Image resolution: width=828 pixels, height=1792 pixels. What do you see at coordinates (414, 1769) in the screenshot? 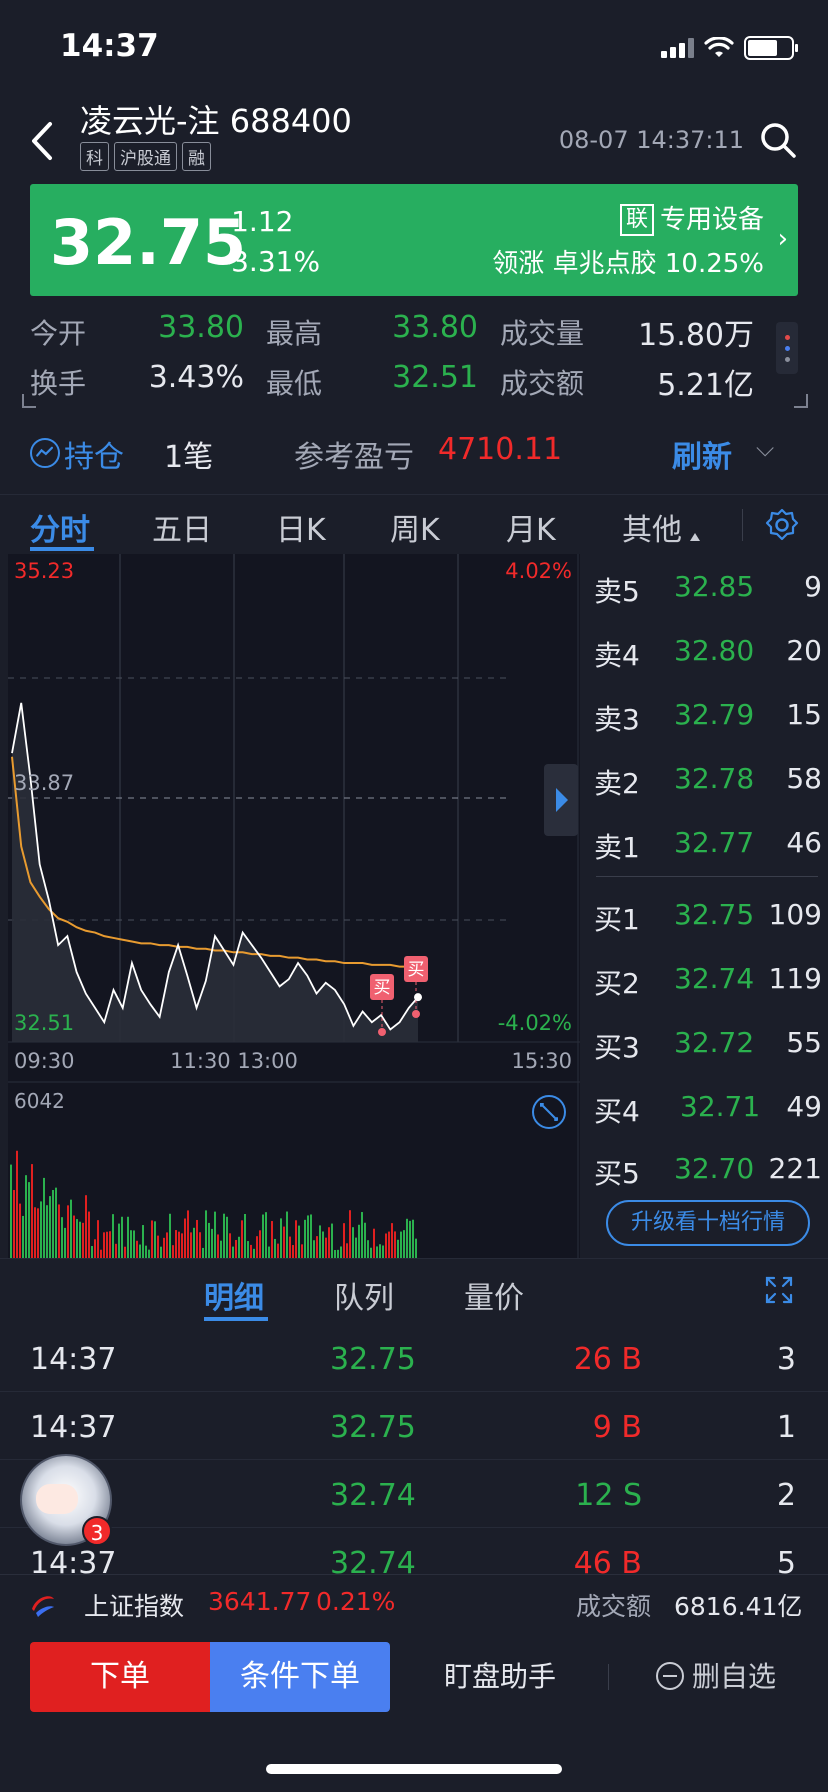
I see `home-indicator` at bounding box center [414, 1769].